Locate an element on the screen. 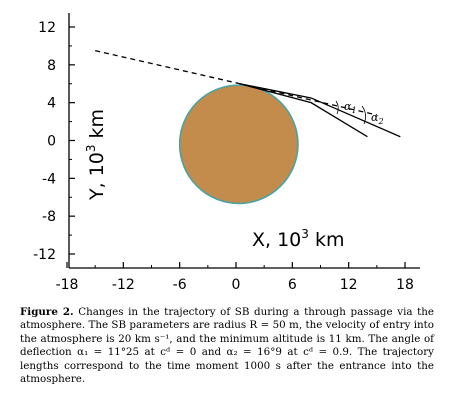  x-tick-label: 18 is located at coordinates (405, 285).